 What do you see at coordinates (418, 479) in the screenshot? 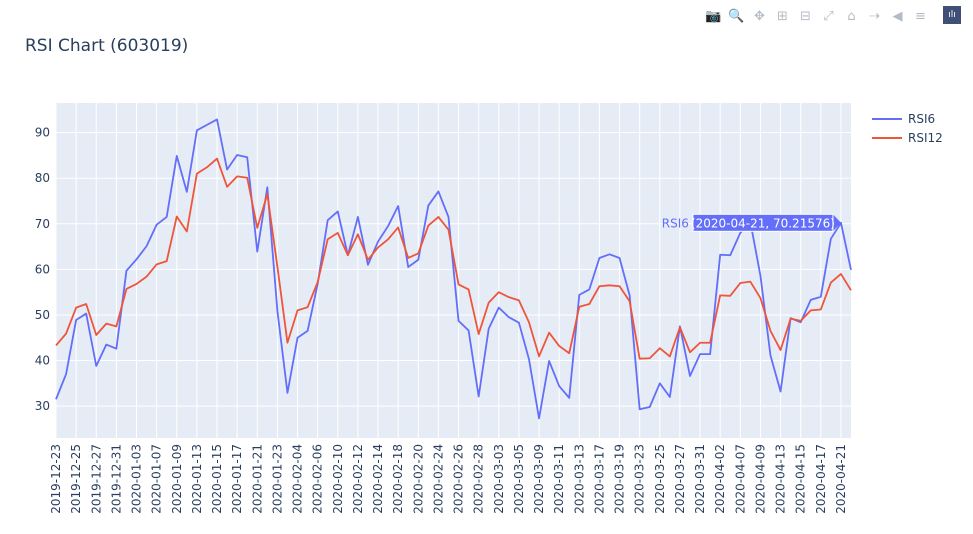
I see `x-tick-label: 2020-02-20` at bounding box center [418, 479].